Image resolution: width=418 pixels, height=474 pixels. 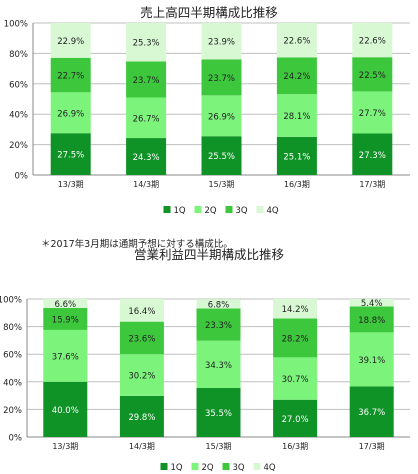 I want to click on legend-label-q3: 3Q, so click(x=242, y=211).